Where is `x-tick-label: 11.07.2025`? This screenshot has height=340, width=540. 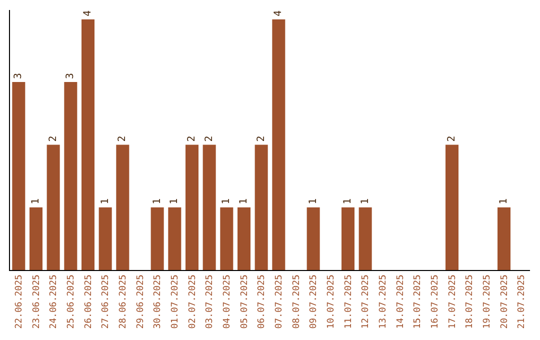 x-tick-label: 11.07.2025 is located at coordinates (349, 301).